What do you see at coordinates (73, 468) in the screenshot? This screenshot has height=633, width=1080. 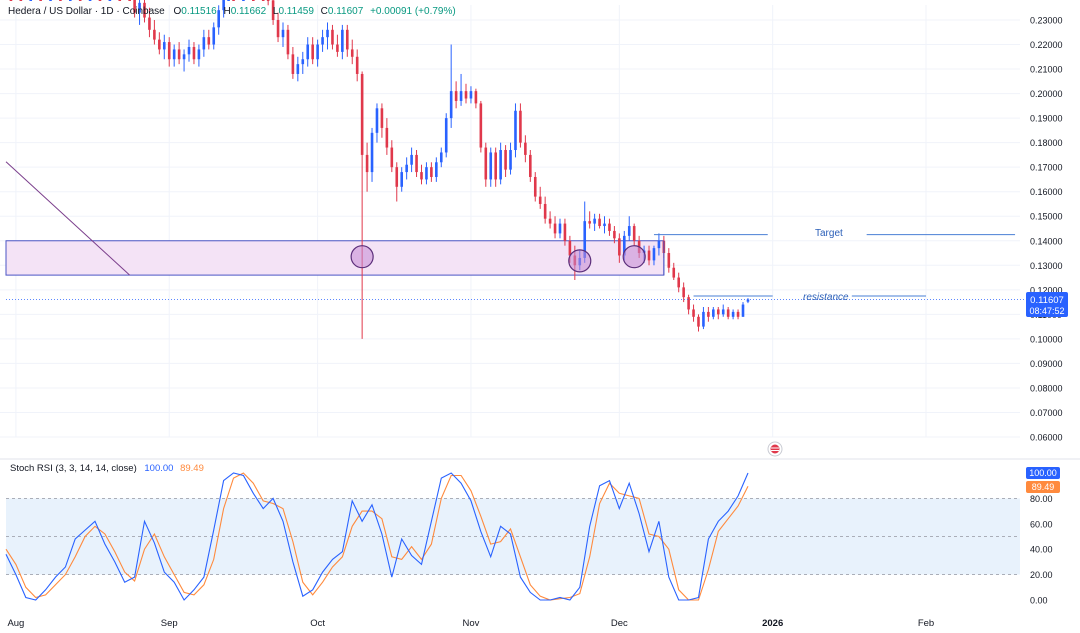 I see `stoch-title: Stoch RSI (3, 3, 14, 14, close)` at bounding box center [73, 468].